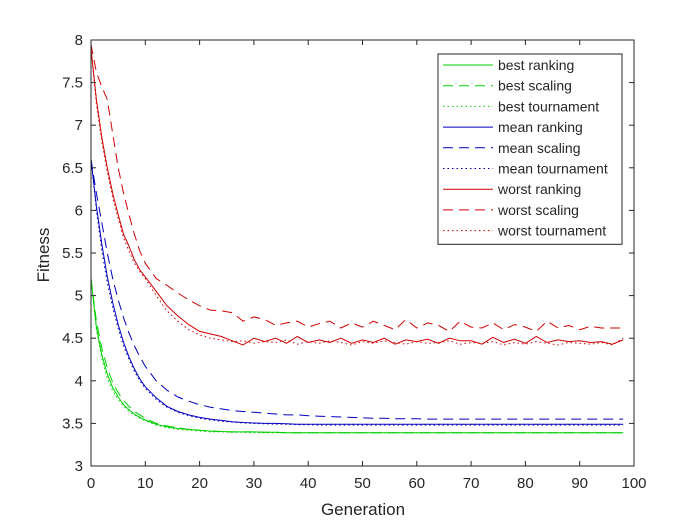  Describe the element at coordinates (72, 253) in the screenshot. I see `y-tick-label: 5.5` at that location.